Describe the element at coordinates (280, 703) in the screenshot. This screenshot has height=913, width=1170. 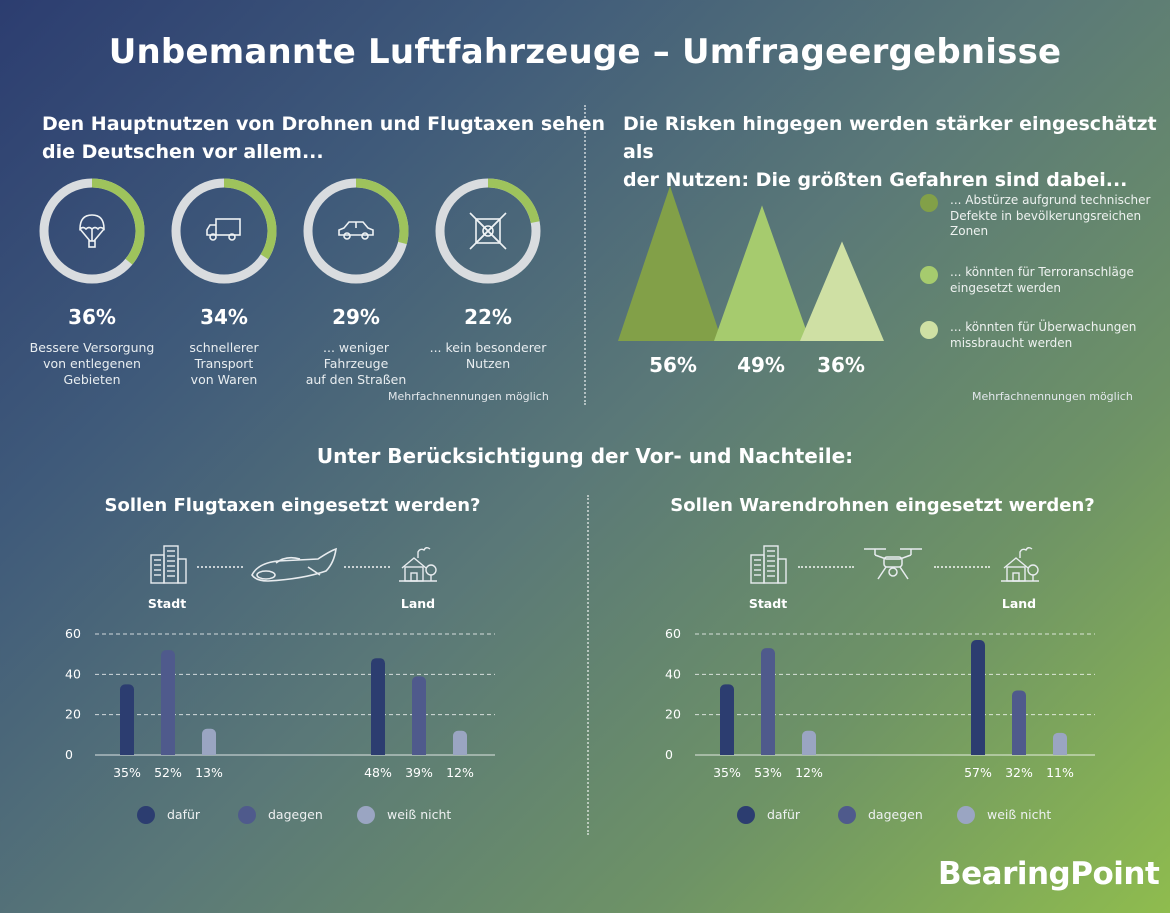
I see `bar-chart-flugtaxen: 0 20 40 60 35% 52% 13% 48% 39% 12%` at that location.